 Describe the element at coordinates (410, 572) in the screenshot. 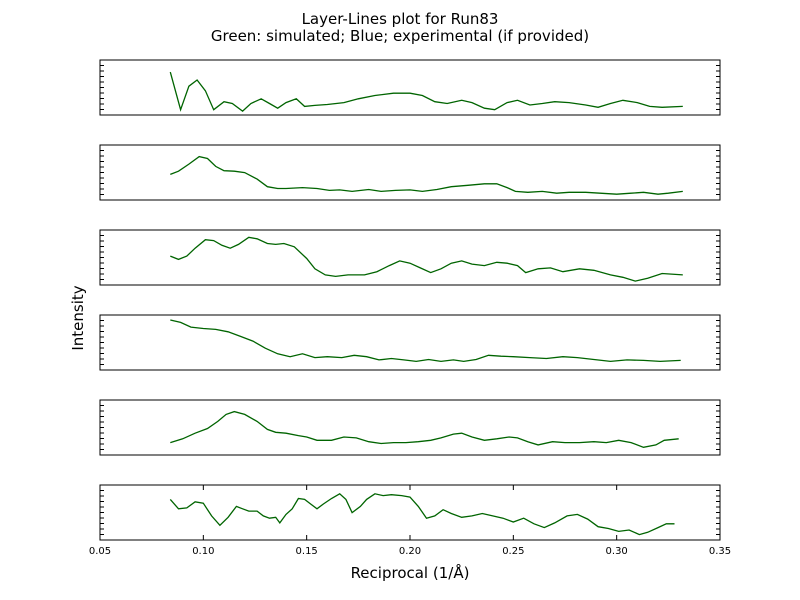

I see `x-axis-label: Reciprocal (1/Å)` at that location.